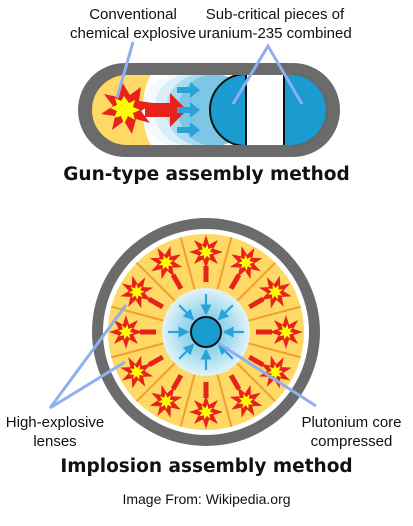 The height and width of the screenshot is (526, 413). Describe the element at coordinates (133, 24) in the screenshot. I see `explosive-label: Conventional chemical explosive` at that location.